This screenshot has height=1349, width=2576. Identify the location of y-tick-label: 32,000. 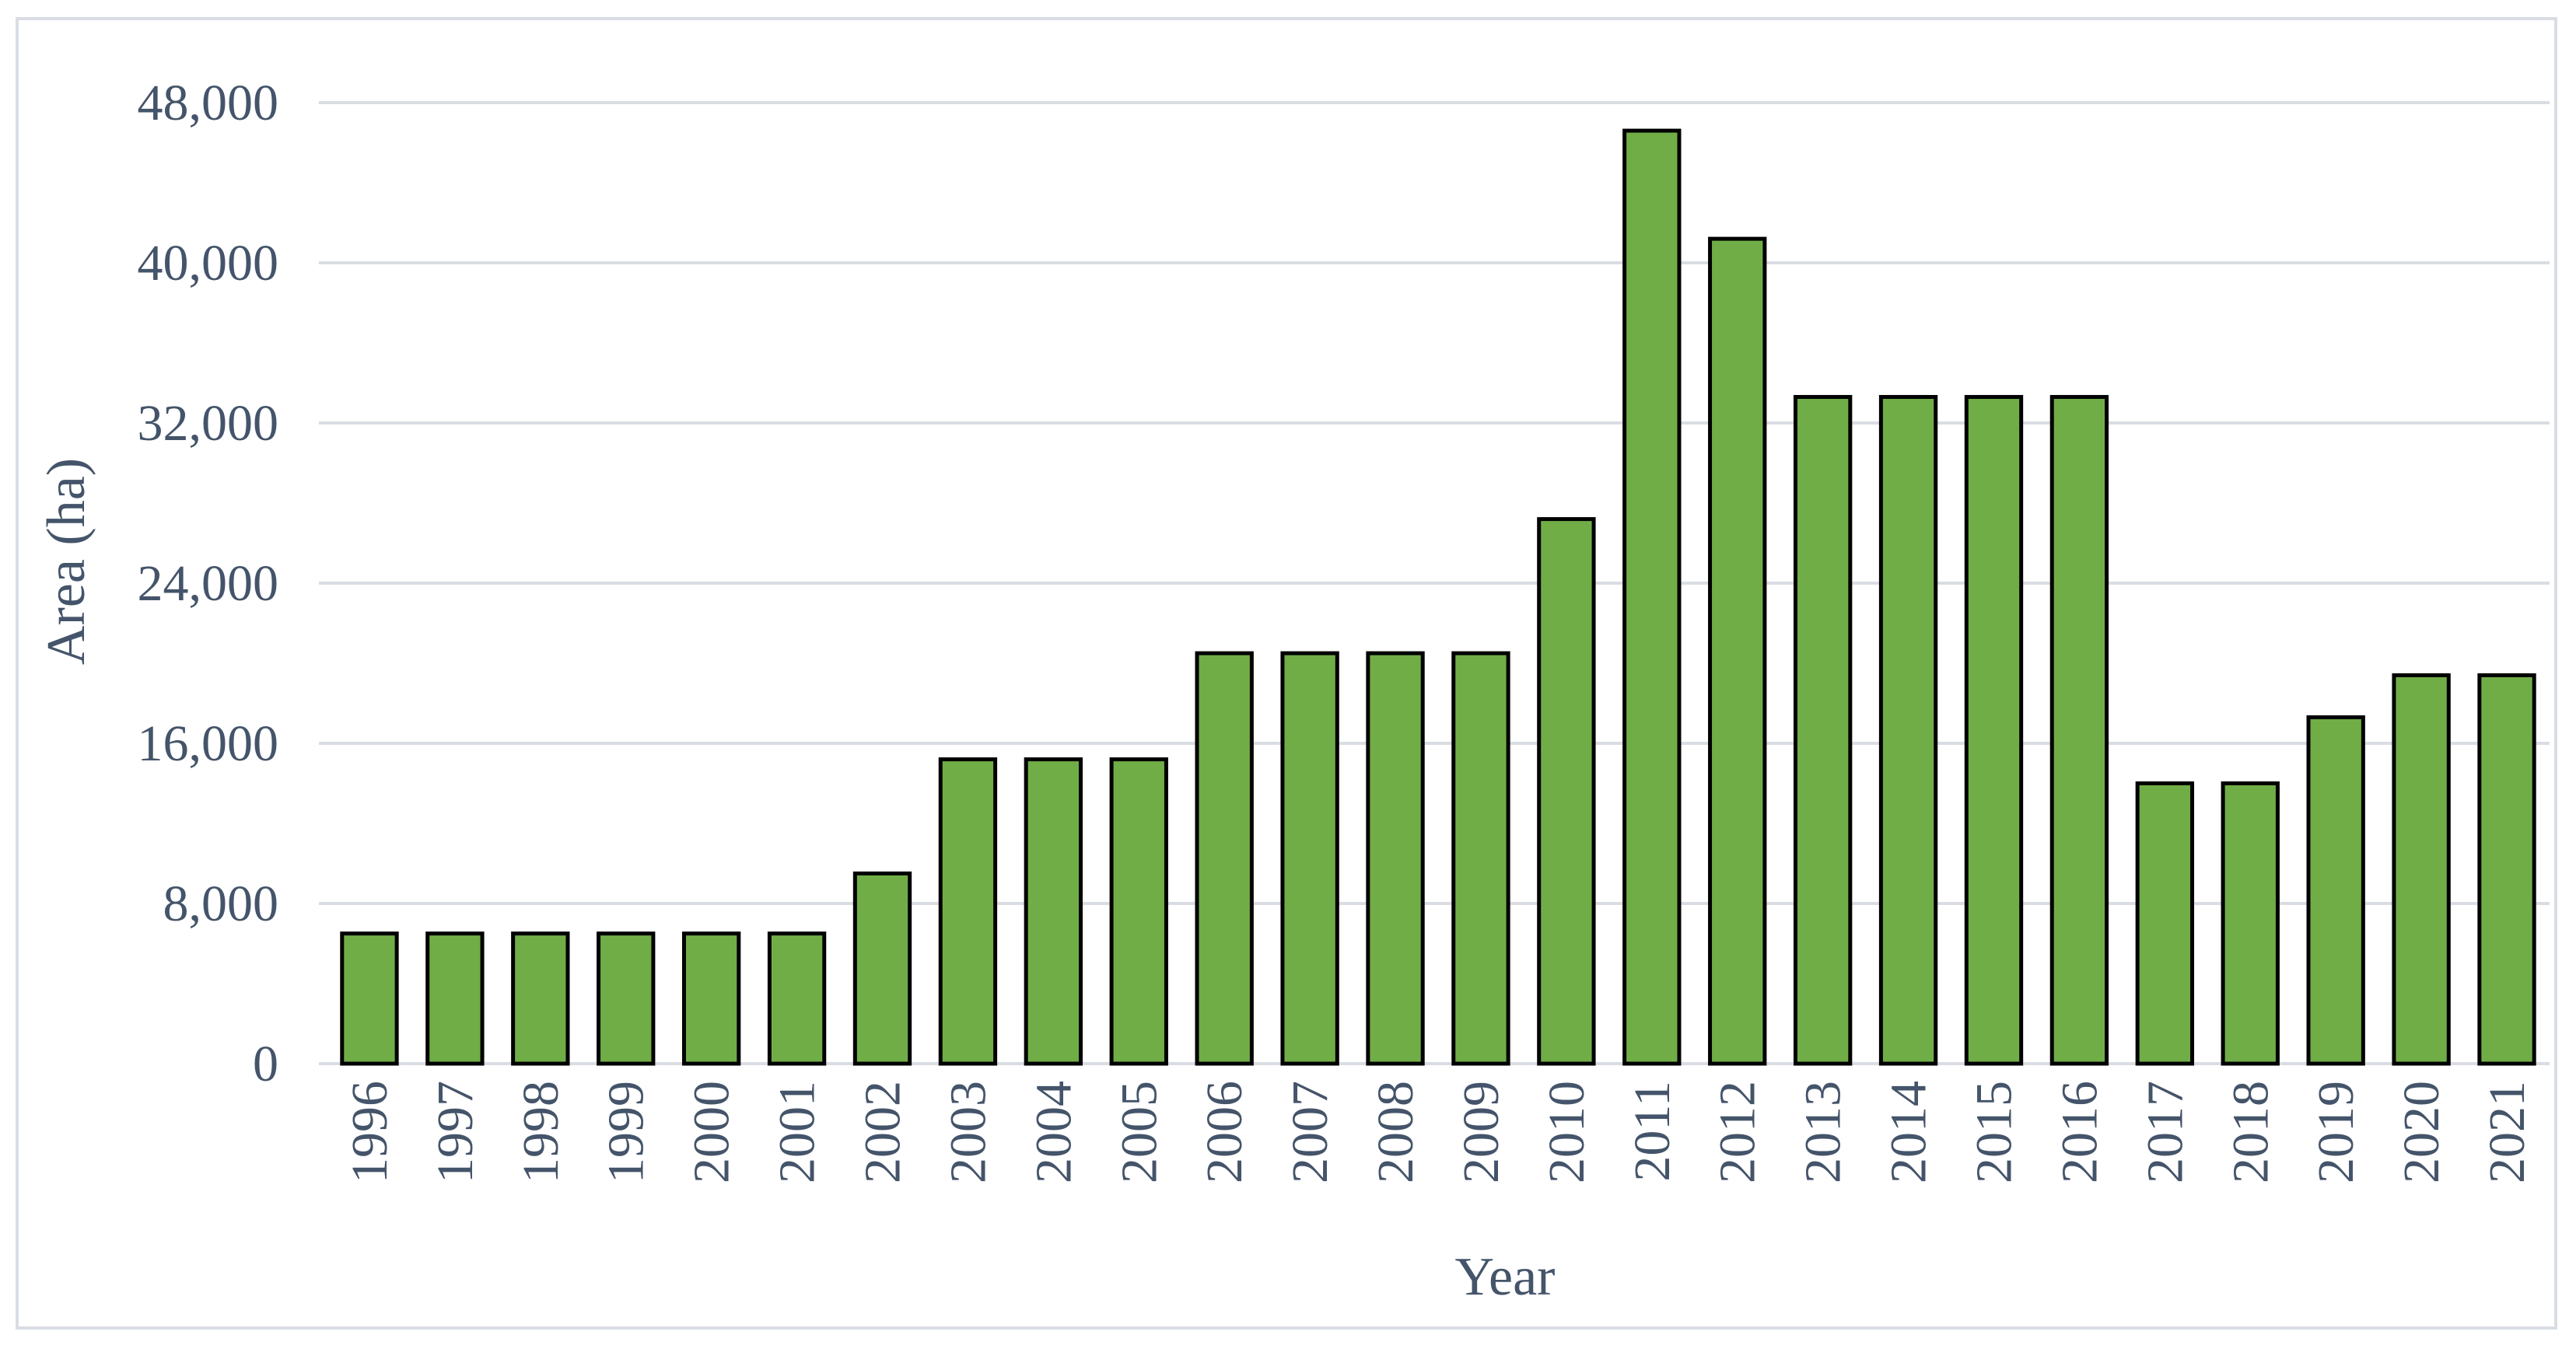
(209, 423).